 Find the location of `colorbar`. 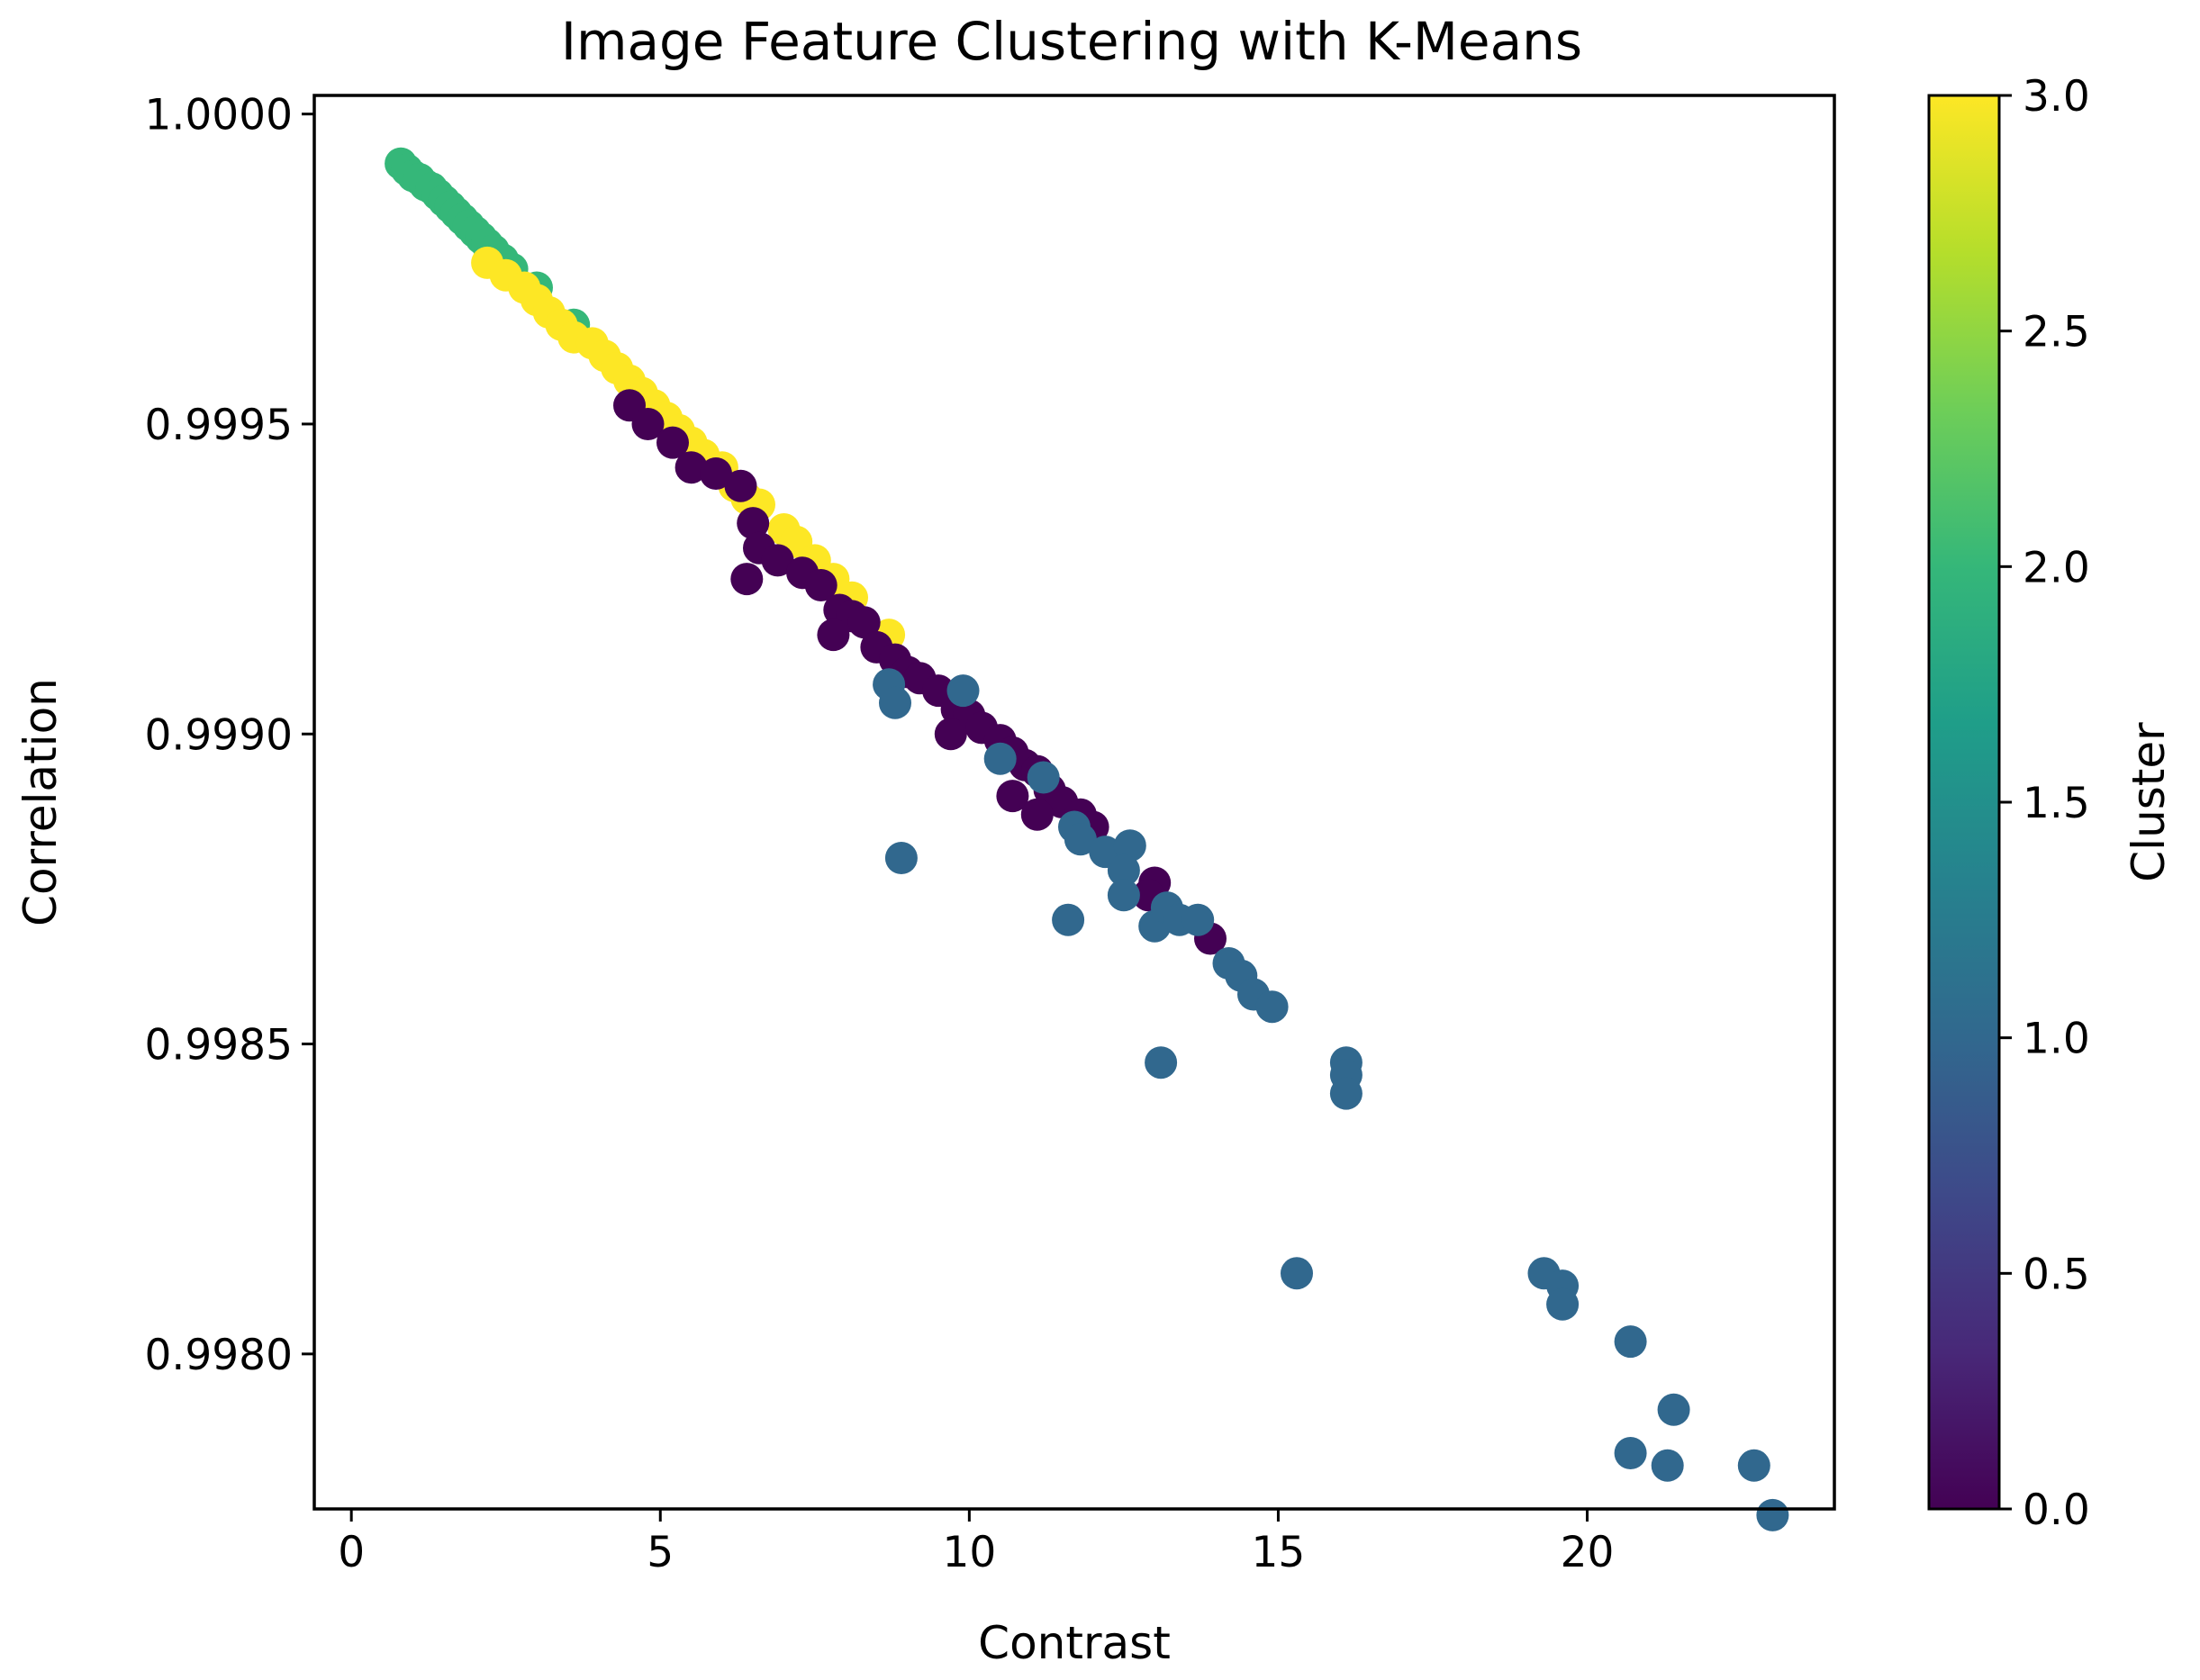

colorbar is located at coordinates (1964, 802).